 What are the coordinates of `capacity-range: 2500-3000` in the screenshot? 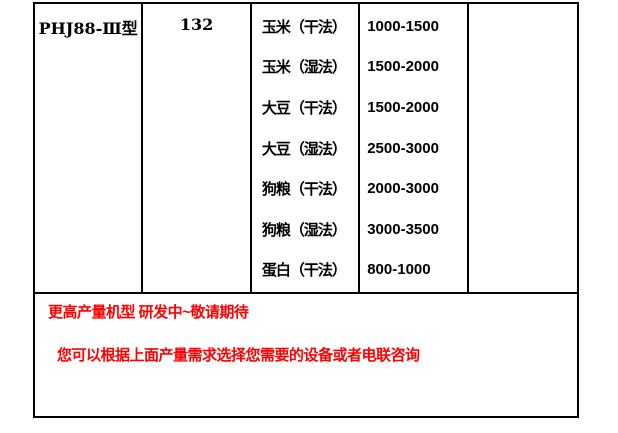 It's located at (403, 148).